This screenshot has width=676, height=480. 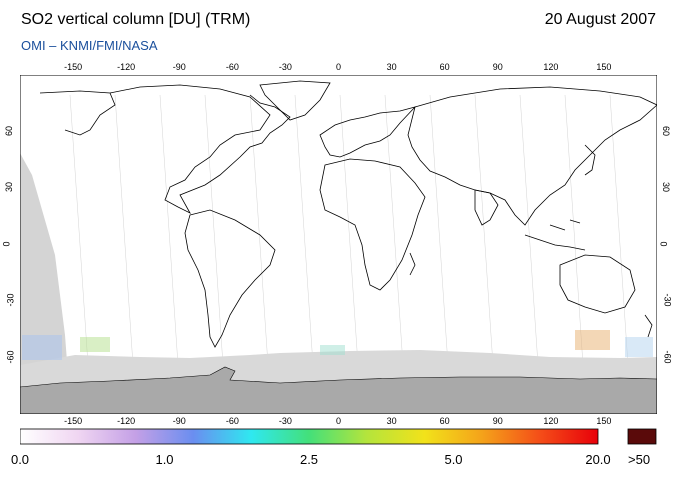 I want to click on longitude-tick-bottom: -30, so click(x=285, y=421).